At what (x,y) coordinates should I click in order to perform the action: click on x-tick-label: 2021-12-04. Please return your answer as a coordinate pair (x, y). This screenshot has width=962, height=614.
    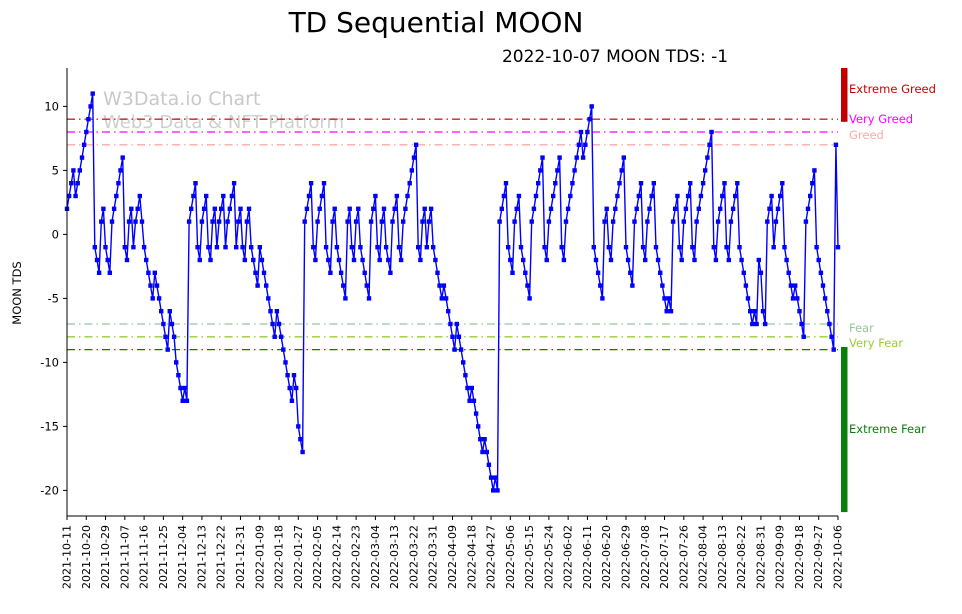
    Looking at the image, I should click on (182, 557).